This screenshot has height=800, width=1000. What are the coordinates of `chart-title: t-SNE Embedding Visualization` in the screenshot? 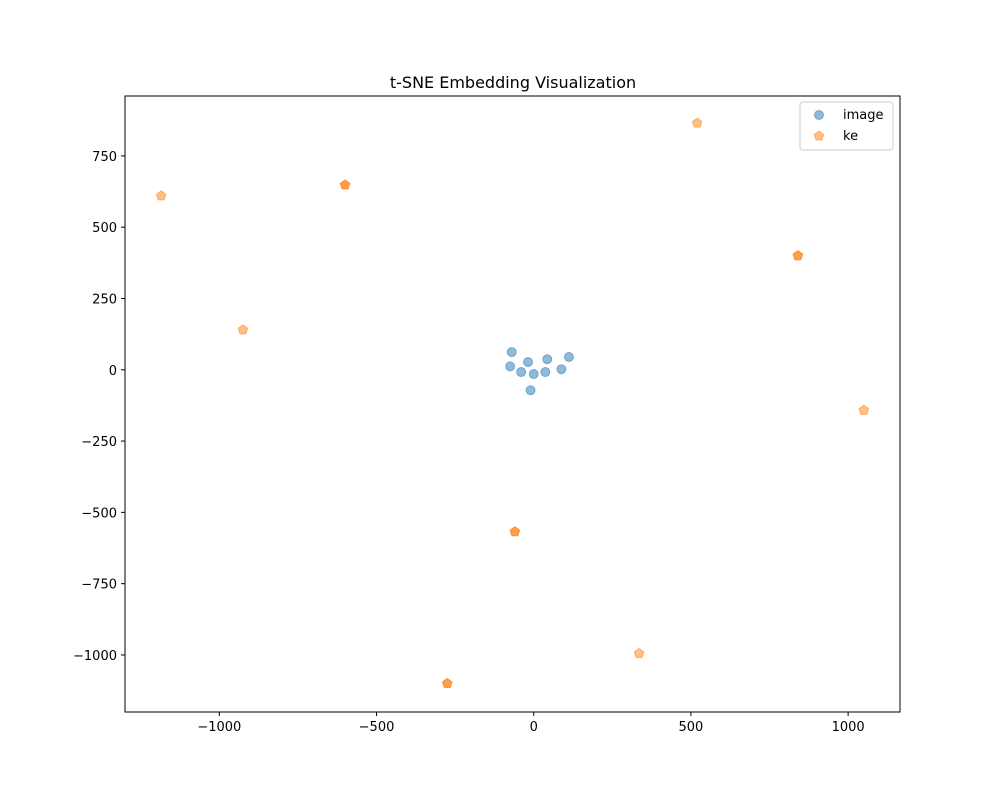 It's located at (513, 82).